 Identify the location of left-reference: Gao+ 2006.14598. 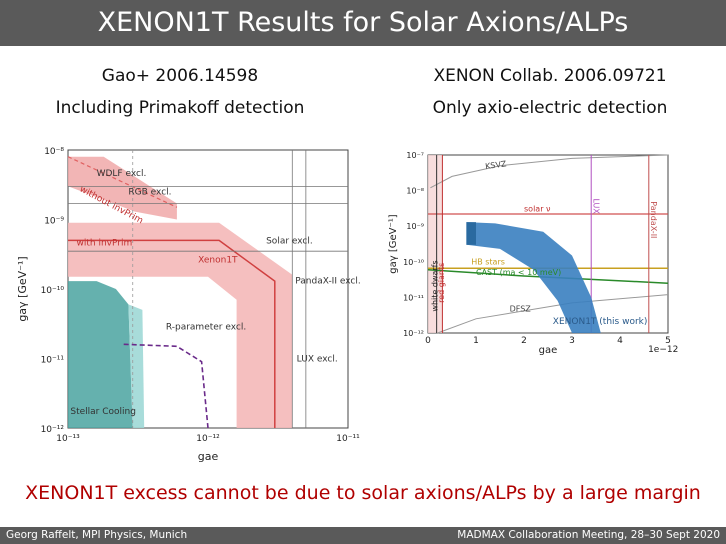
(180, 76).